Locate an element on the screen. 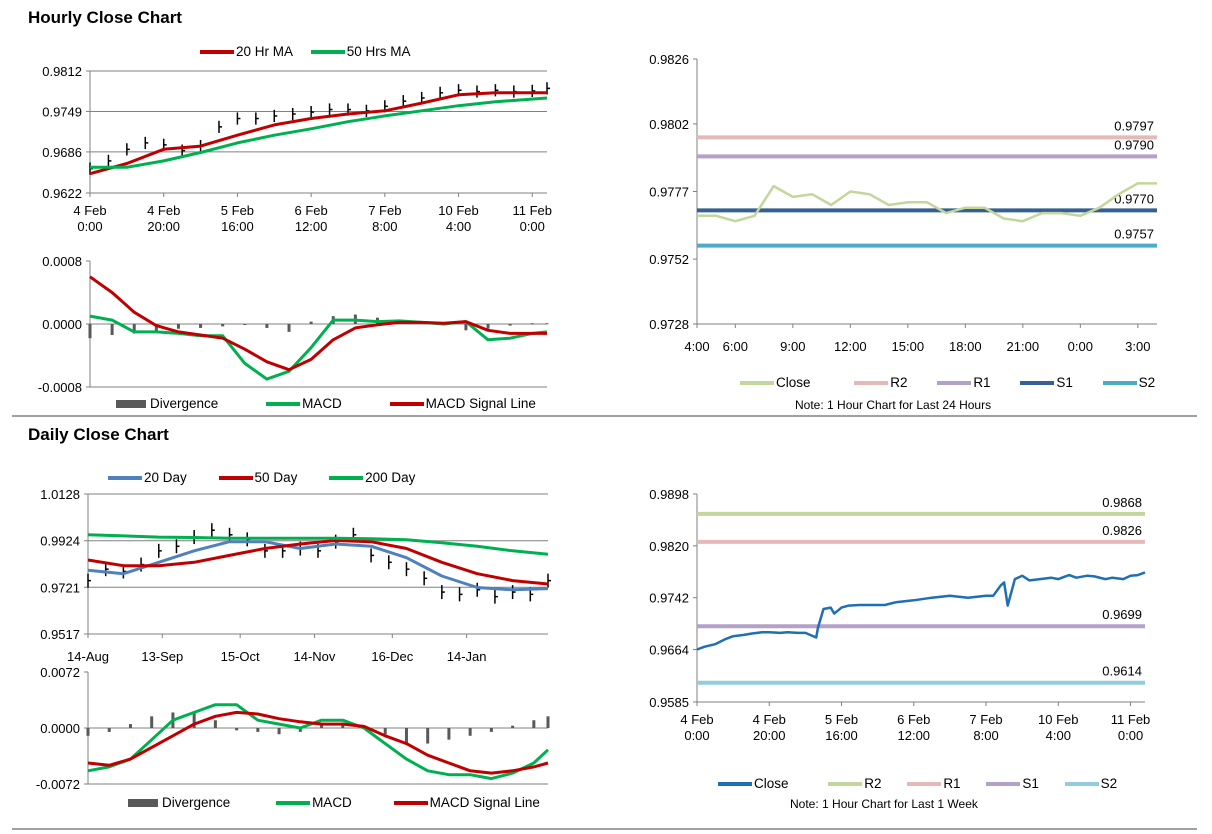 The width and height of the screenshot is (1212, 834). level-label-s2: 0.9757 is located at coordinates (1134, 234).